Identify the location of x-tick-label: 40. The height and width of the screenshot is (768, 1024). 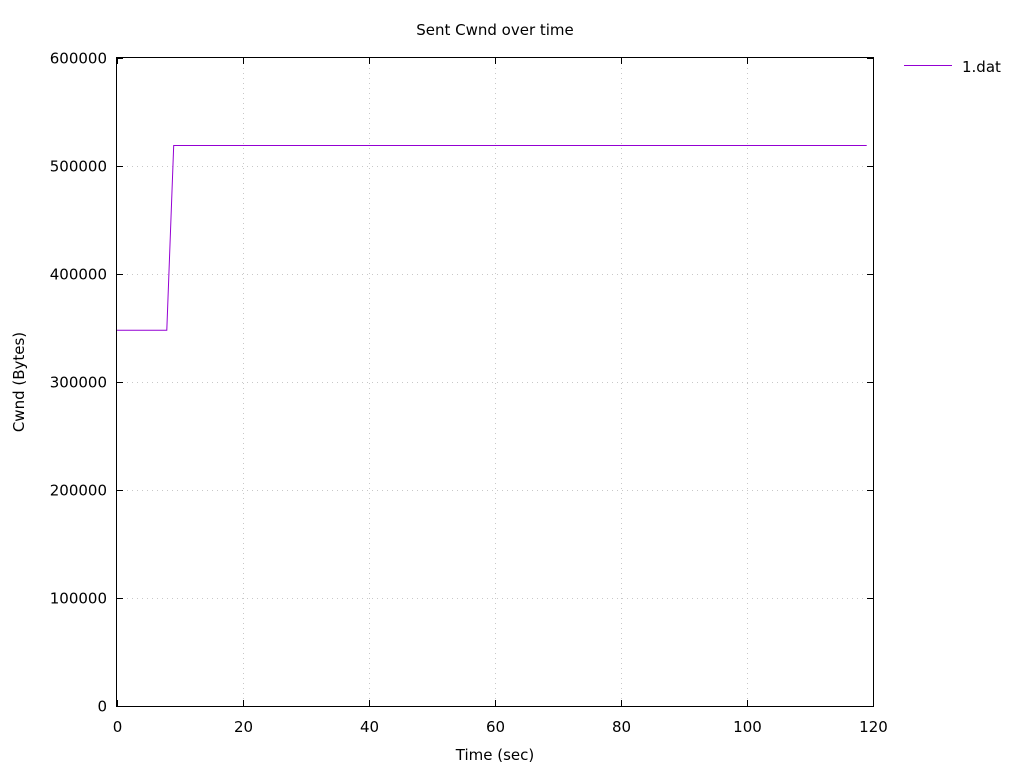
(369, 727).